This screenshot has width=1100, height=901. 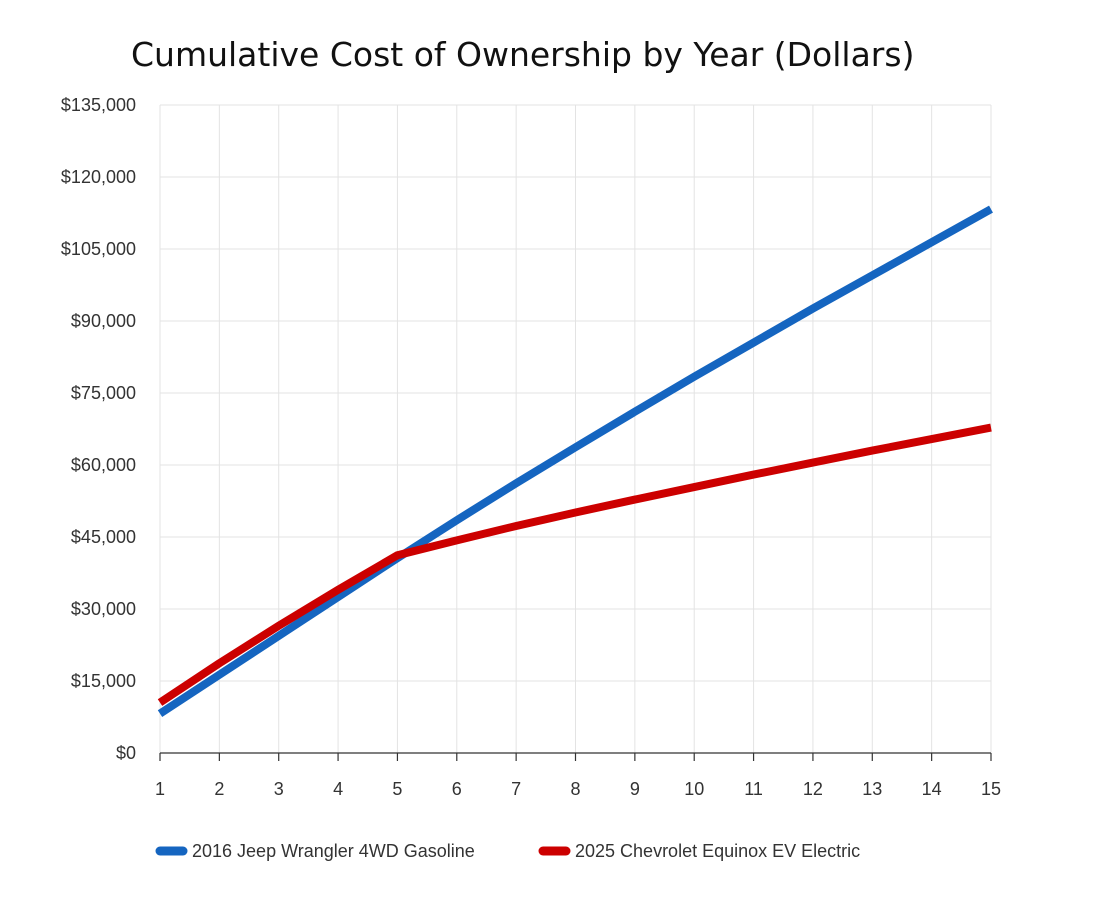 I want to click on x-tick-label: 2, so click(x=219, y=789).